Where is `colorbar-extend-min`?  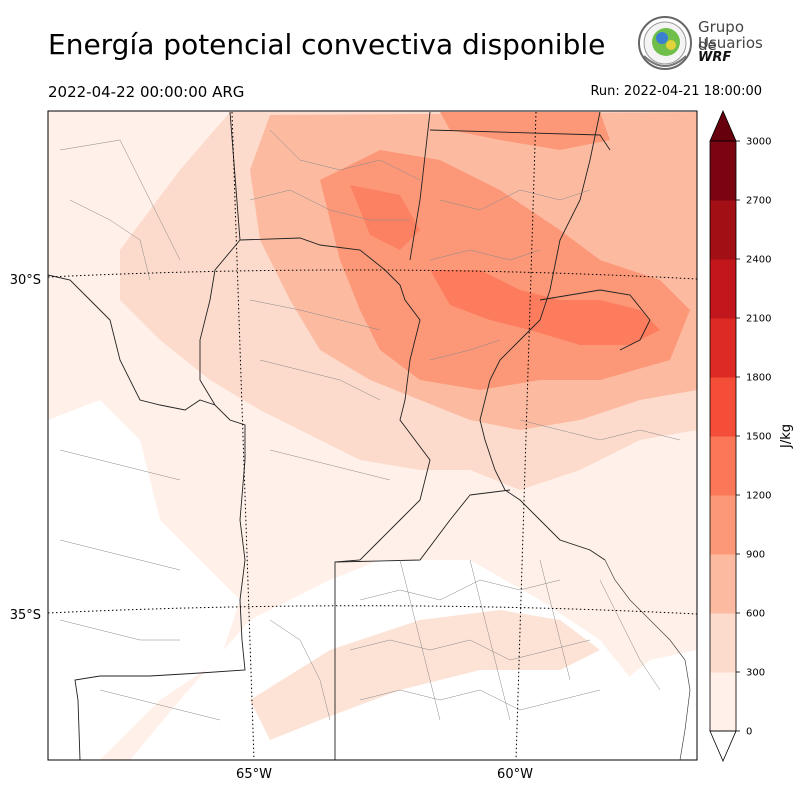
colorbar-extend-min is located at coordinates (723, 746).